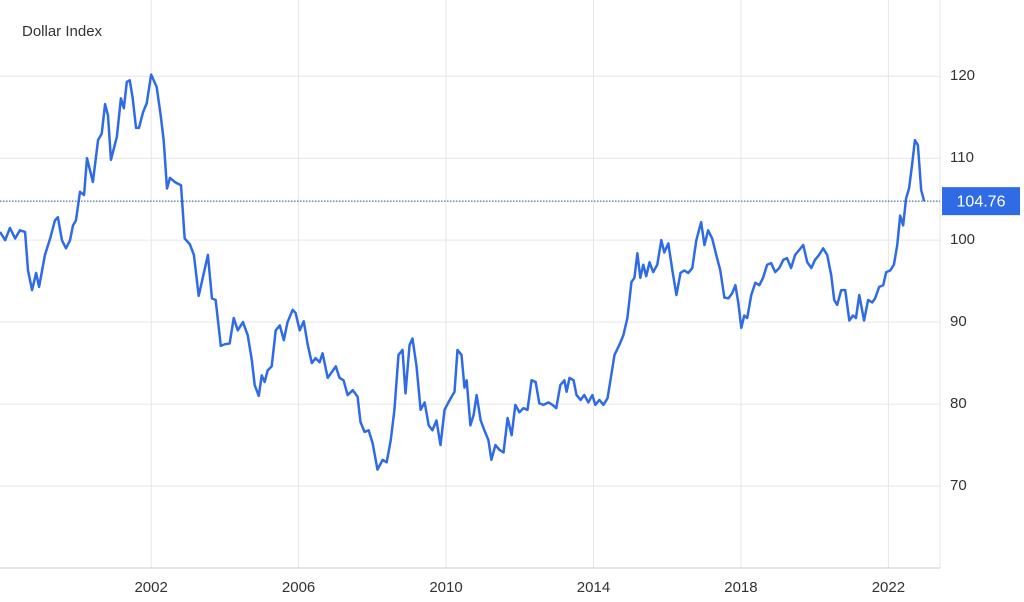  What do you see at coordinates (962, 157) in the screenshot?
I see `y-tick-label: 110` at bounding box center [962, 157].